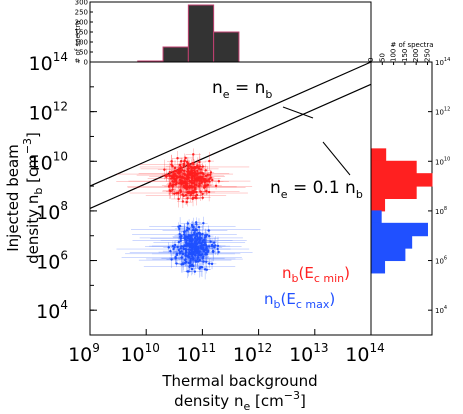  Describe the element at coordinates (316, 274) in the screenshot. I see `legend-red: nb(Ec min)` at that location.